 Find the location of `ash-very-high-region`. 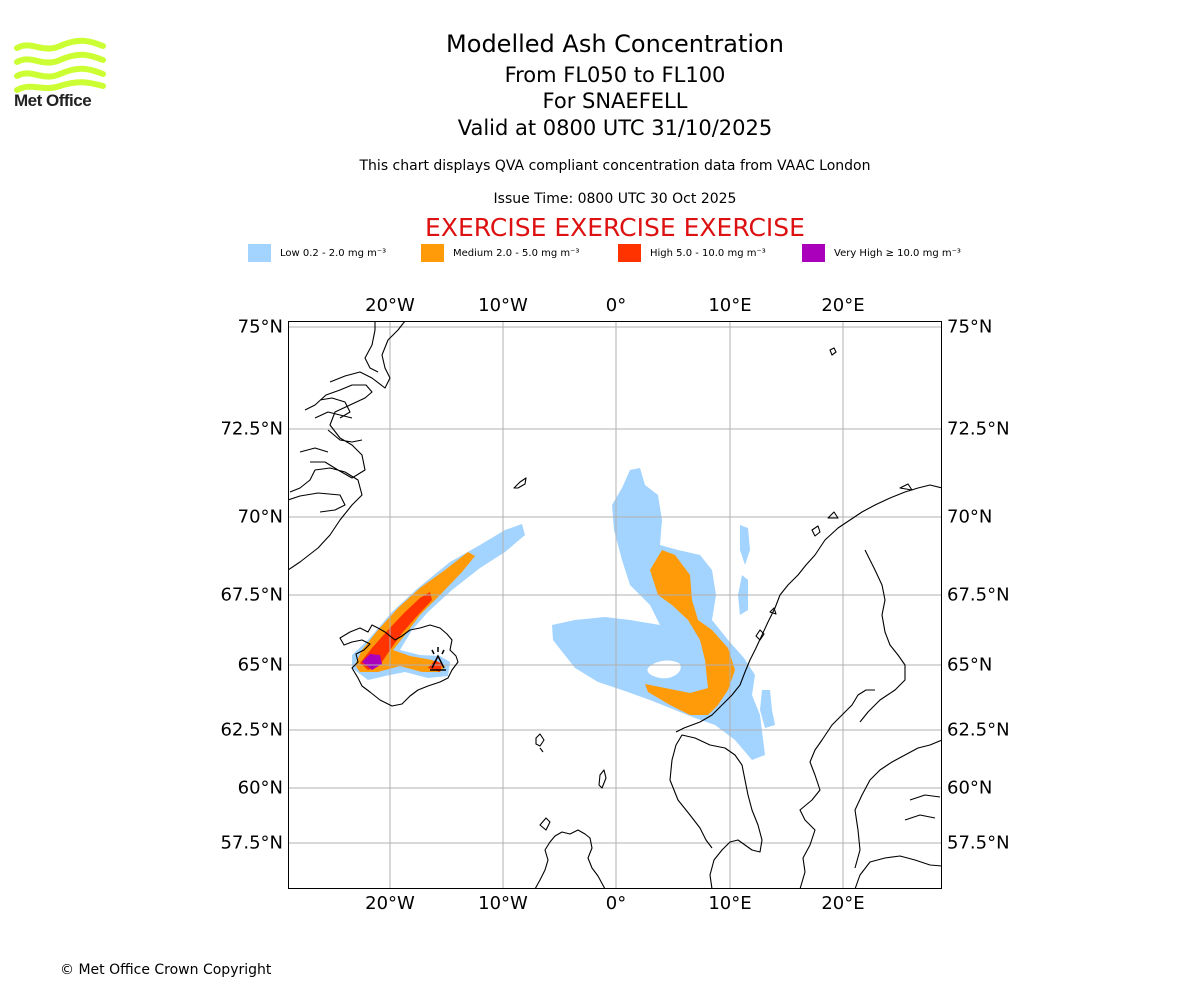

ash-very-high-region is located at coordinates (372, 662).